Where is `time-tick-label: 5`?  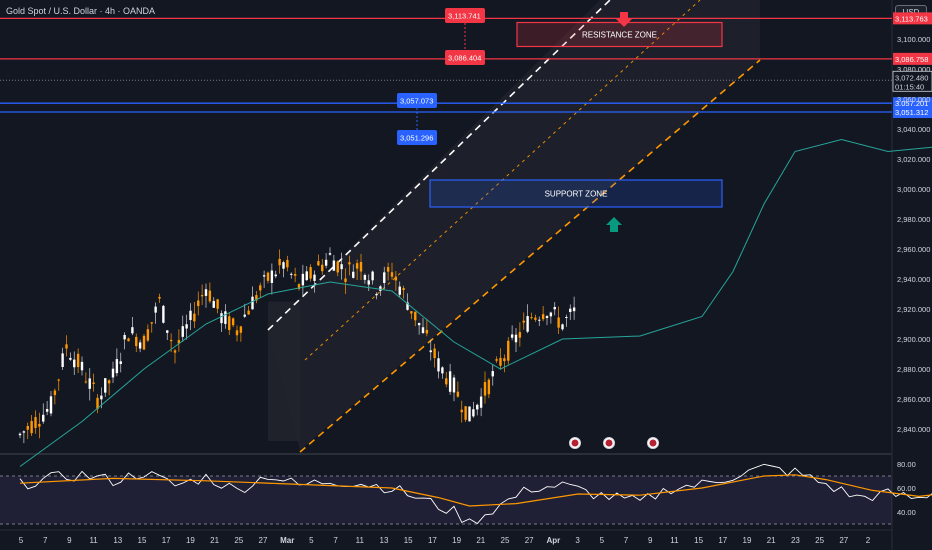
time-tick-label: 5 is located at coordinates (21, 540).